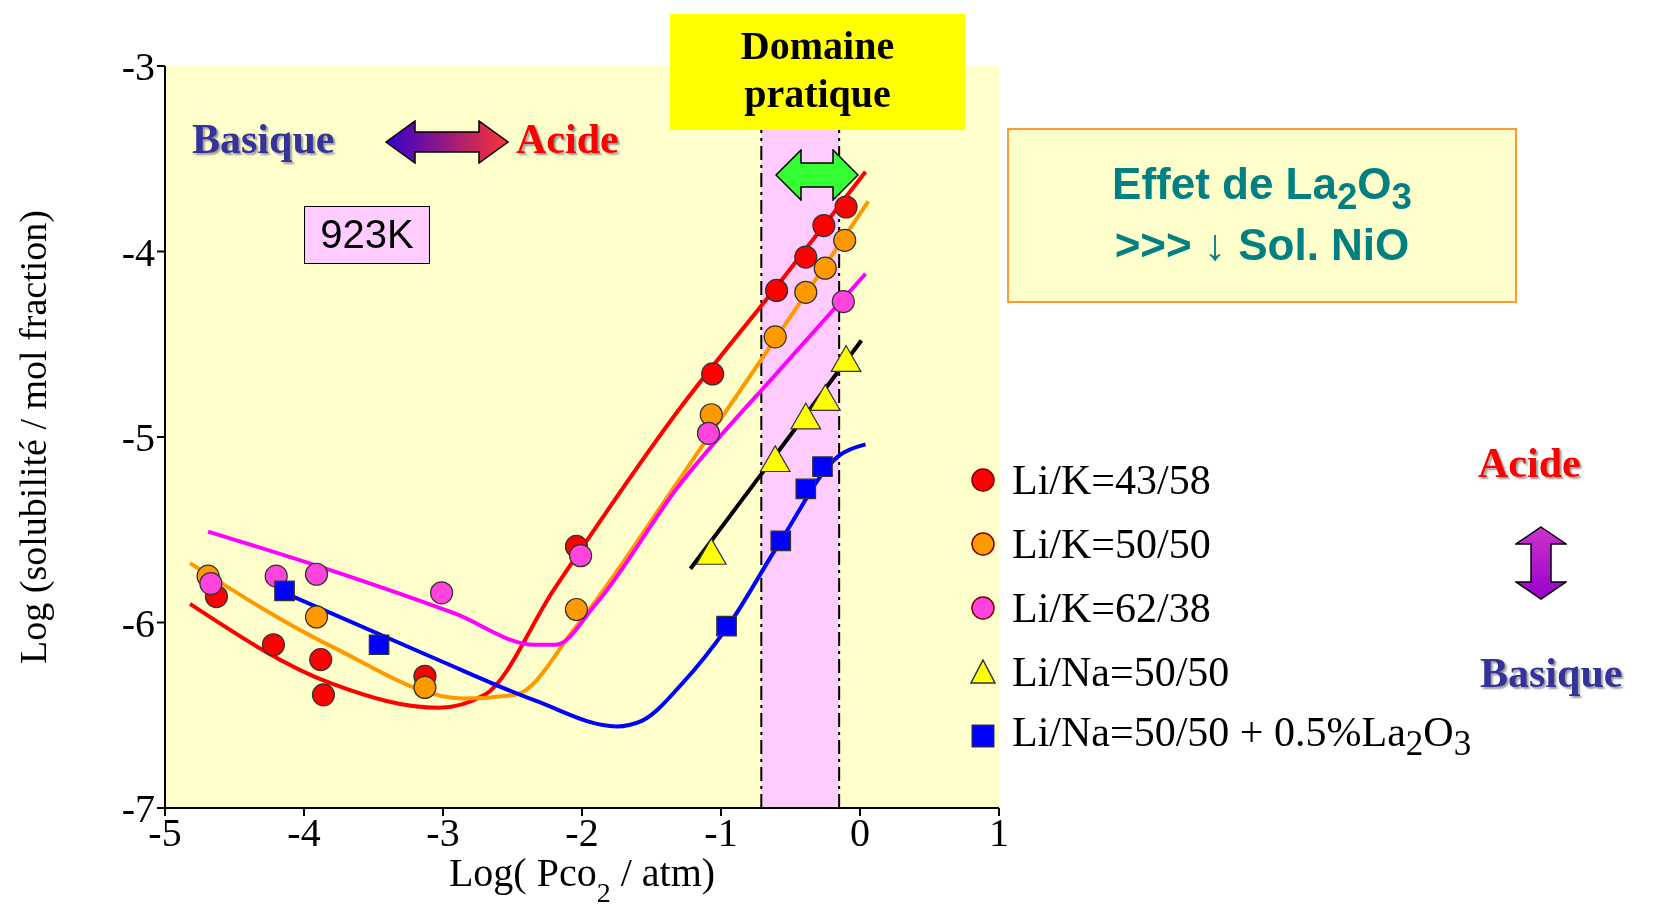 This screenshot has width=1667, height=913. What do you see at coordinates (138, 809) in the screenshot?
I see `y-tick-label: -7` at bounding box center [138, 809].